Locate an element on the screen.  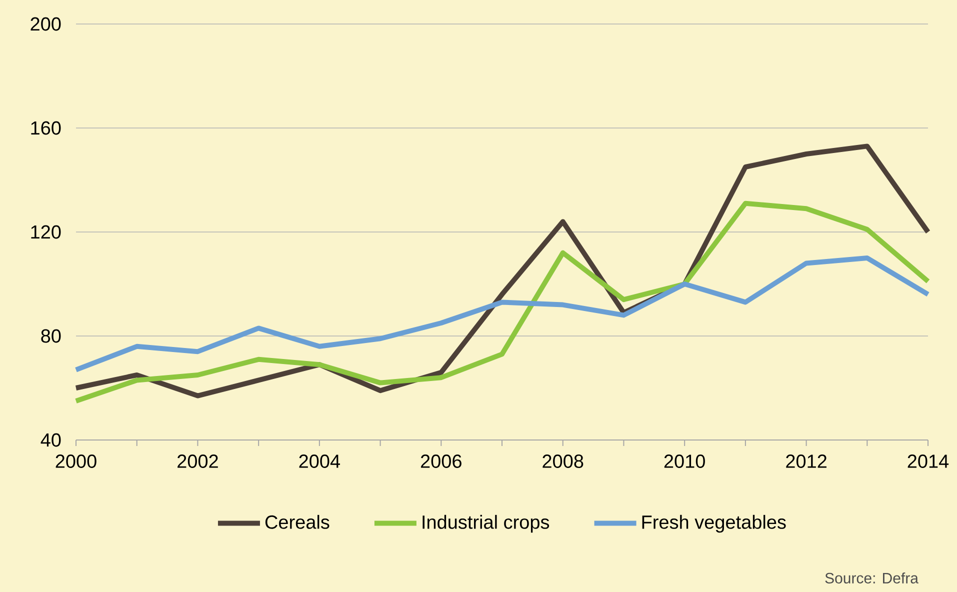
legend-label: Cereals is located at coordinates (297, 521).